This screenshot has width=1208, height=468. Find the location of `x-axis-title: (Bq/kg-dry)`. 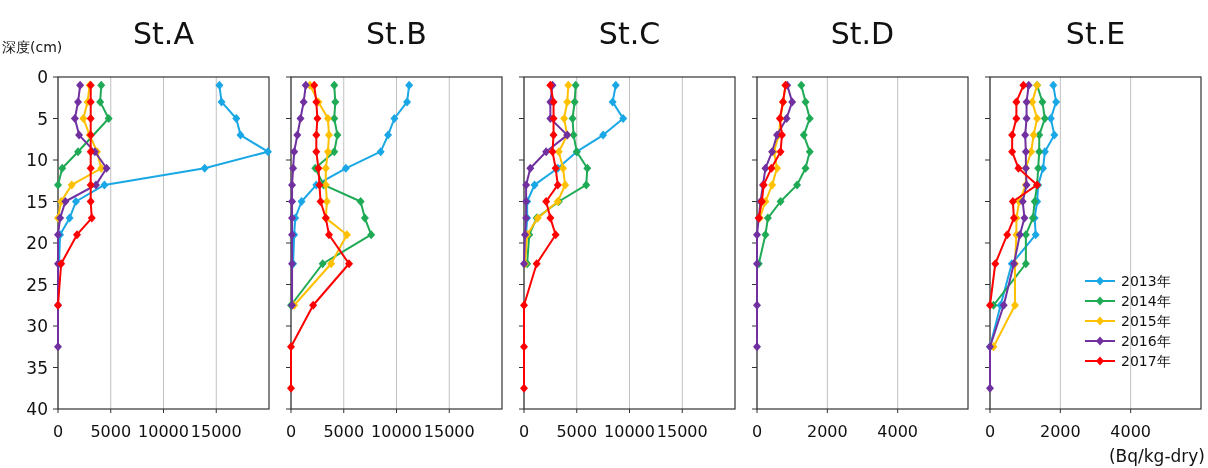

x-axis-title: (Bq/kg-dry) is located at coordinates (1156, 456).